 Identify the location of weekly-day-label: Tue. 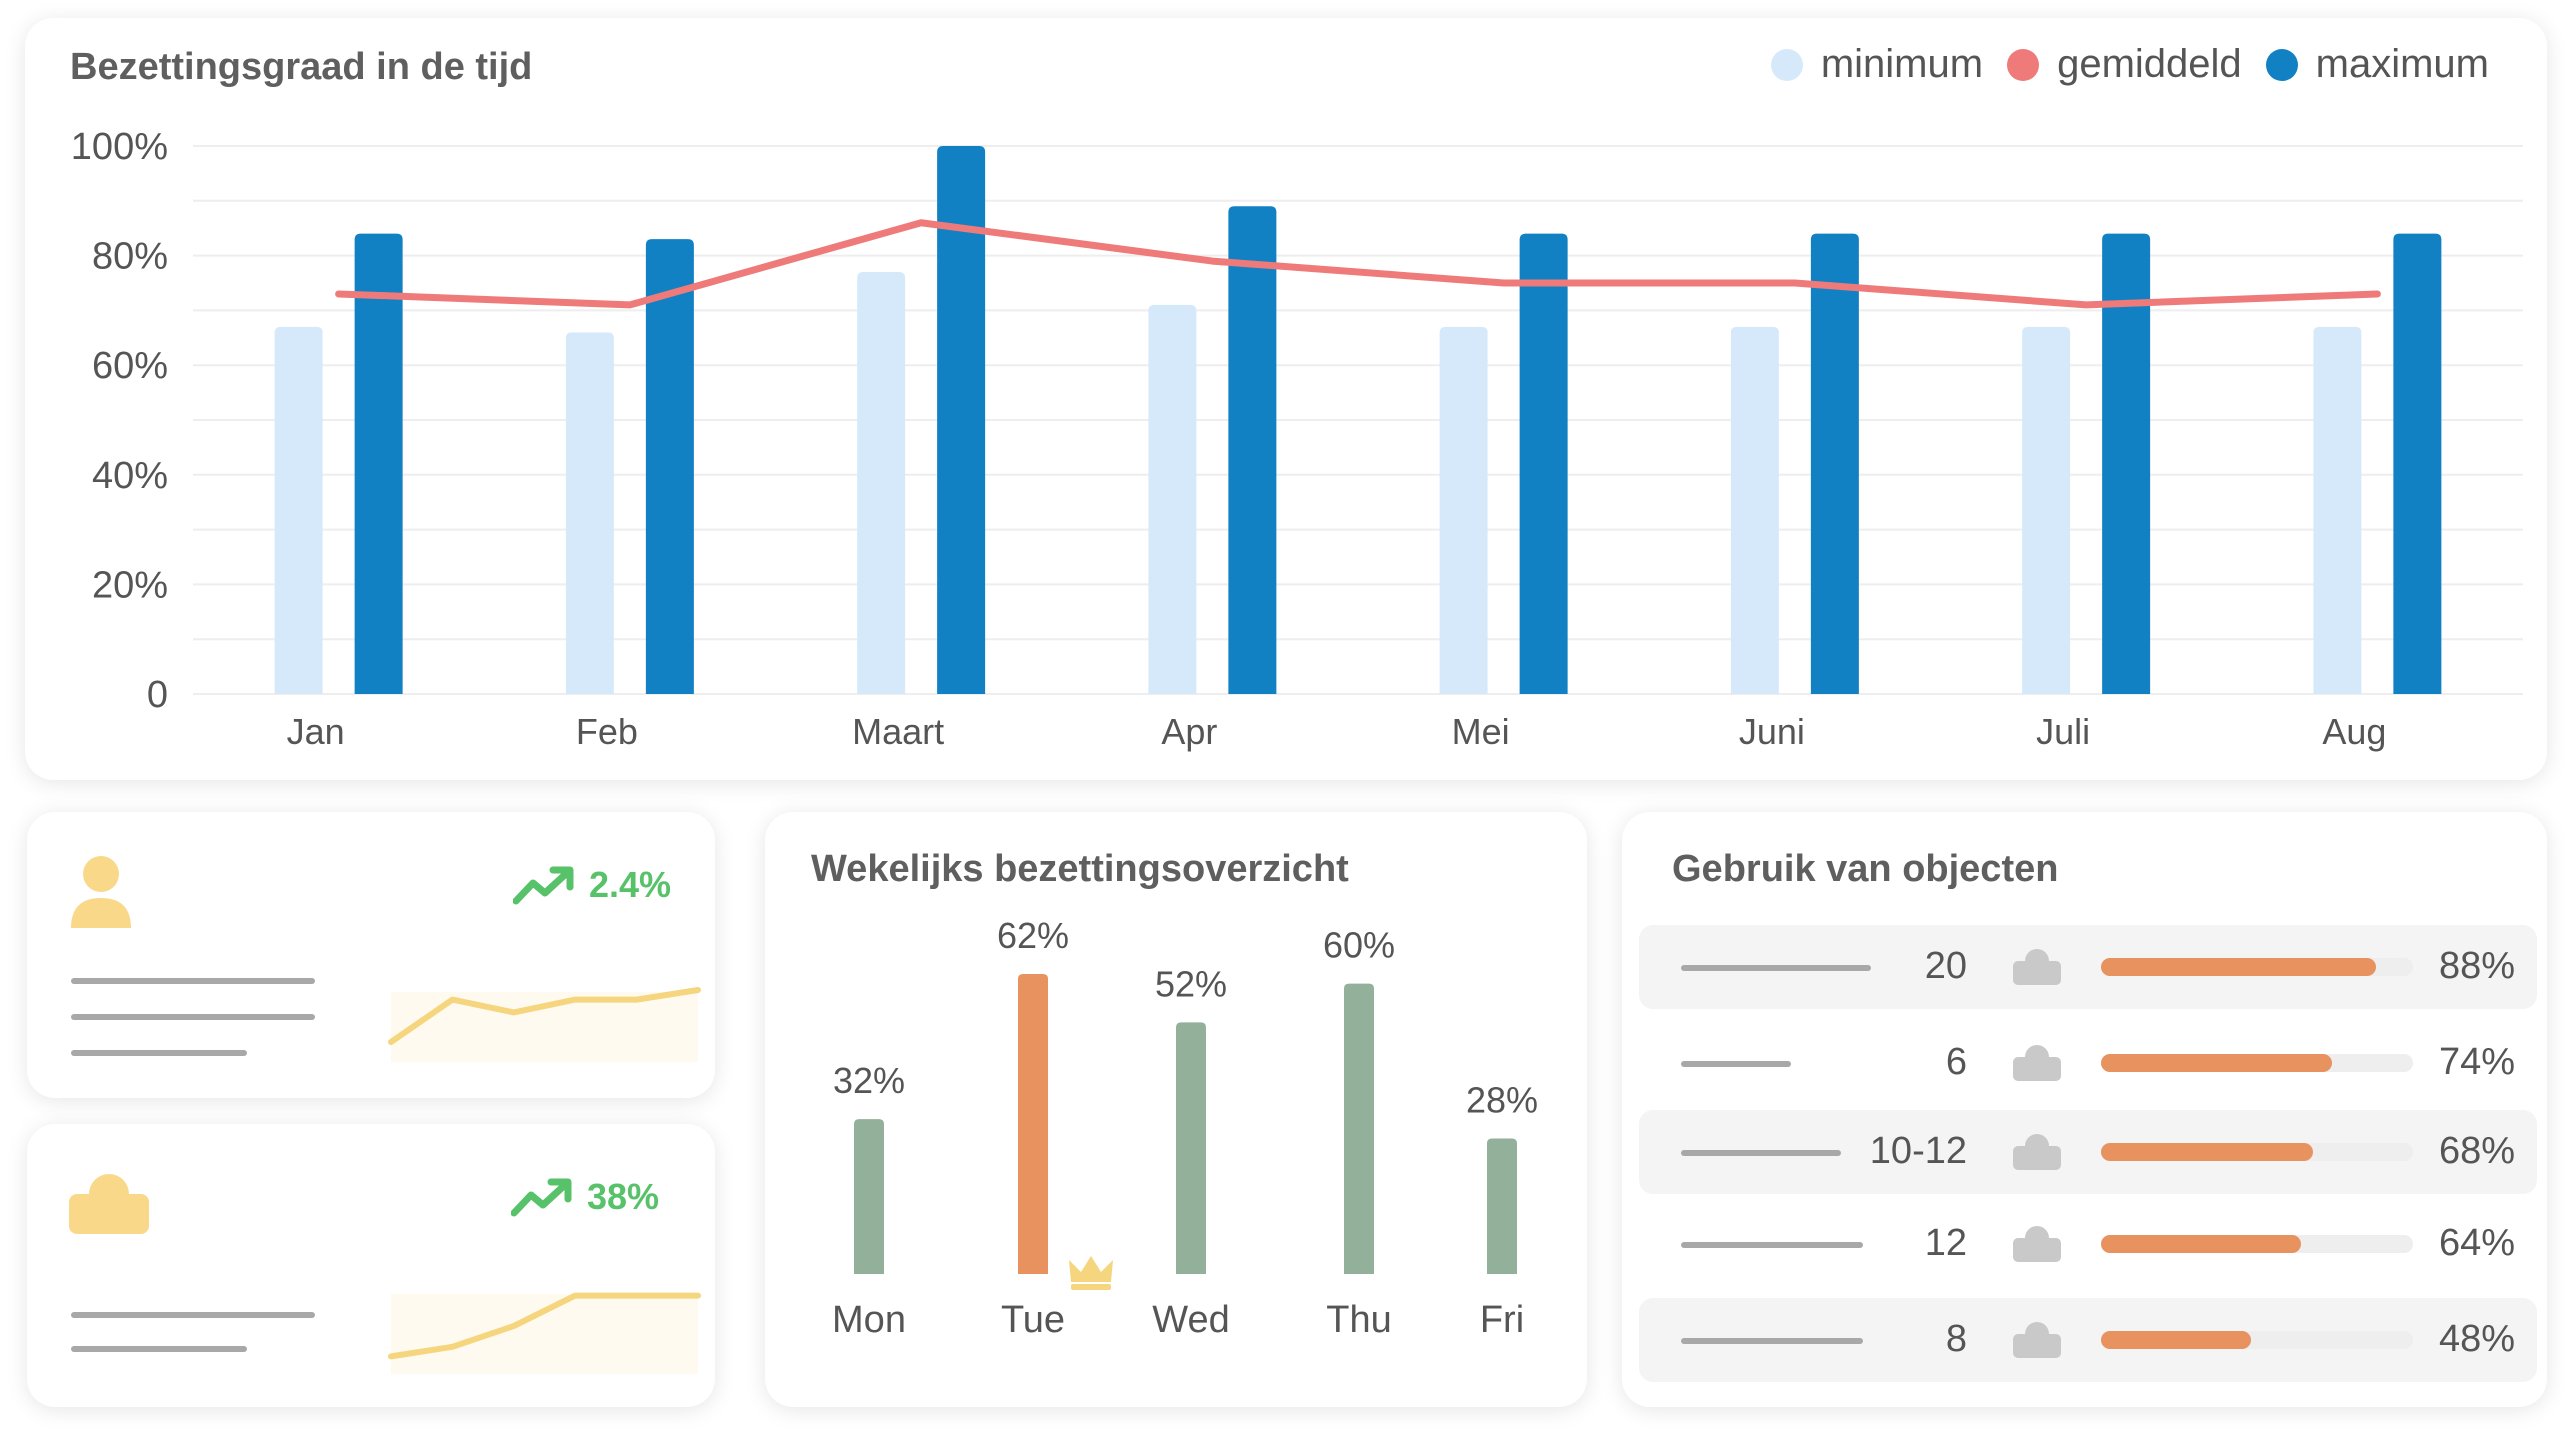
(1033, 1320).